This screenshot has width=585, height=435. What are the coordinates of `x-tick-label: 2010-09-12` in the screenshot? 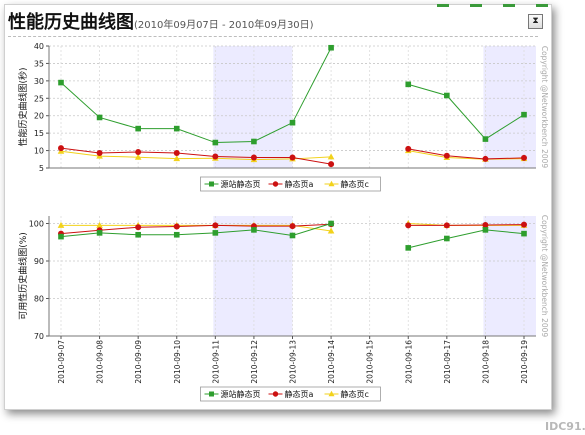 It's located at (254, 362).